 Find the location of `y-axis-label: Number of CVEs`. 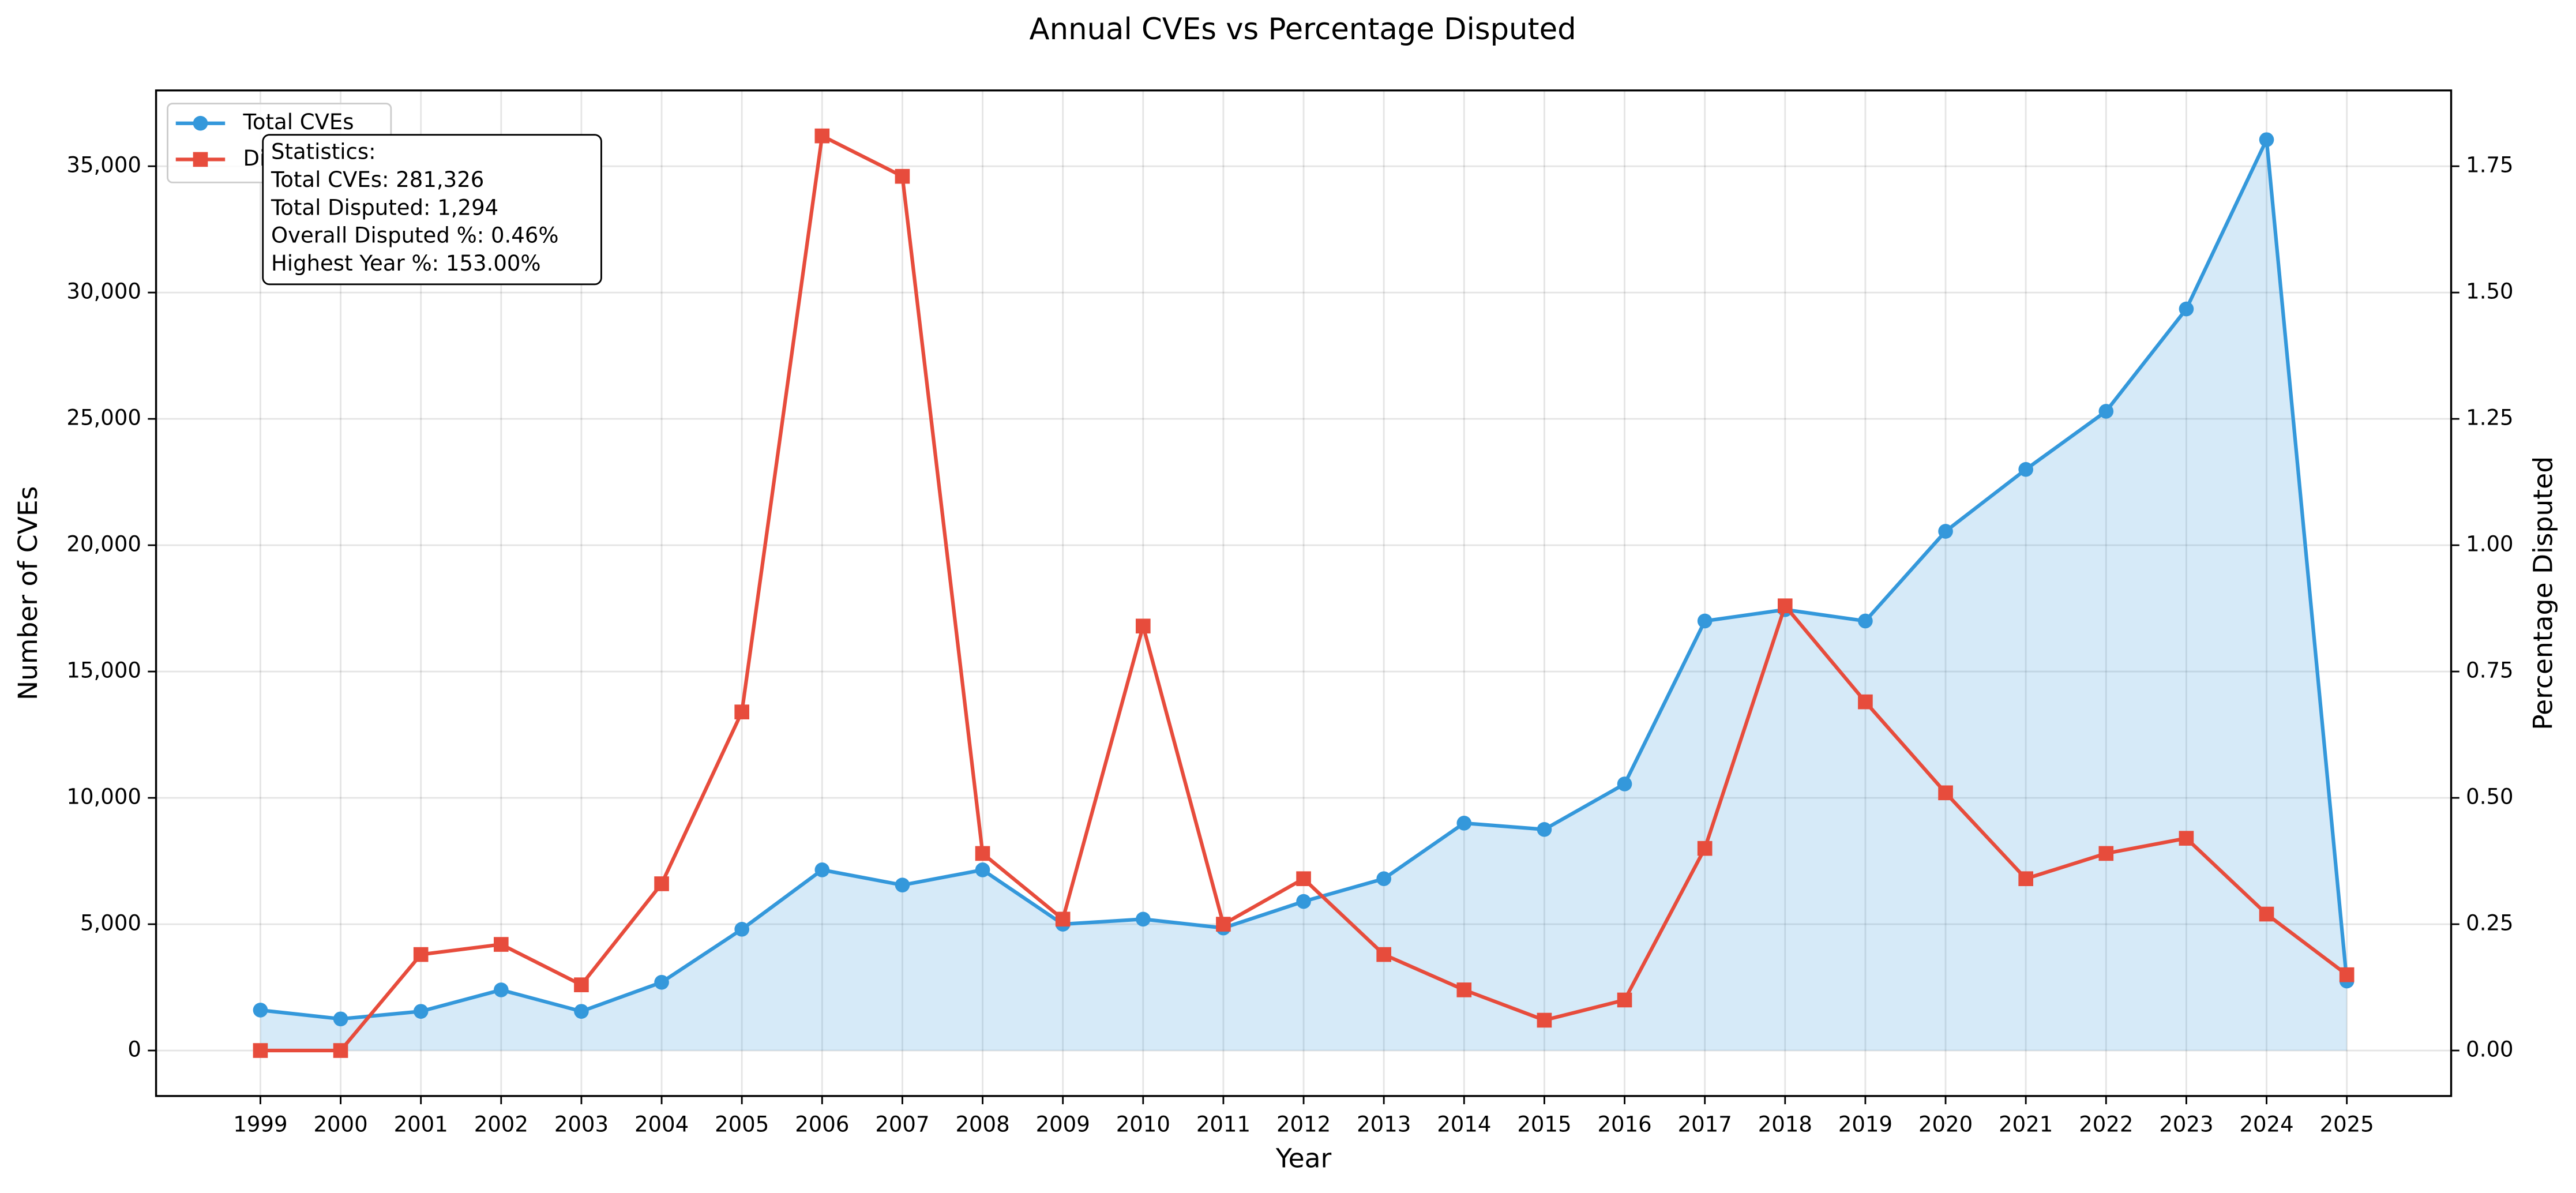

y-axis-label: Number of CVEs is located at coordinates (28, 593).